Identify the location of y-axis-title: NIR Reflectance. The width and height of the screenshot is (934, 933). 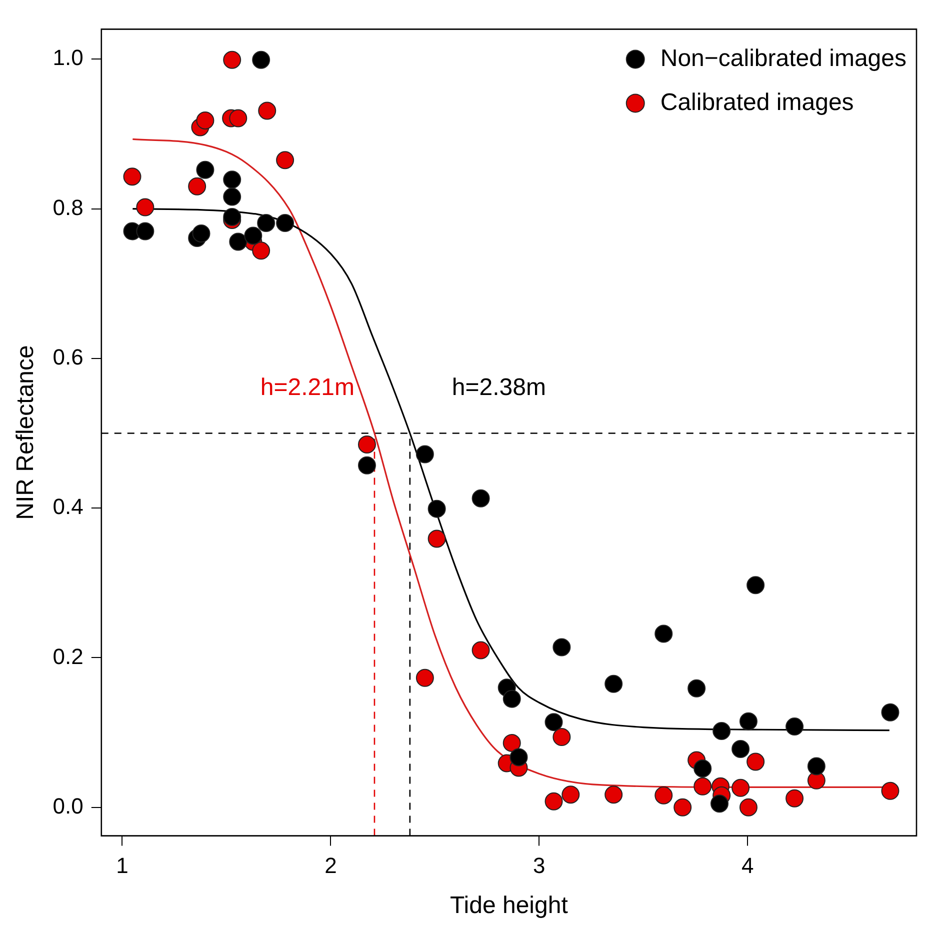
(26, 432).